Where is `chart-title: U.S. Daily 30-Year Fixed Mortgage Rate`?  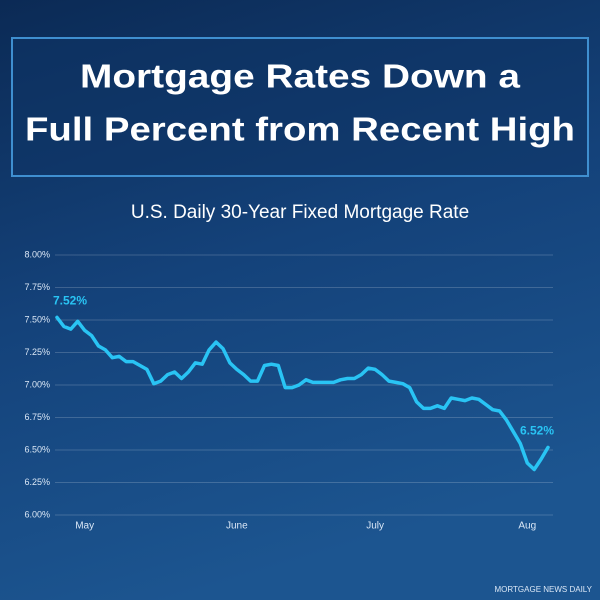 chart-title: U.S. Daily 30-Year Fixed Mortgage Rate is located at coordinates (300, 212).